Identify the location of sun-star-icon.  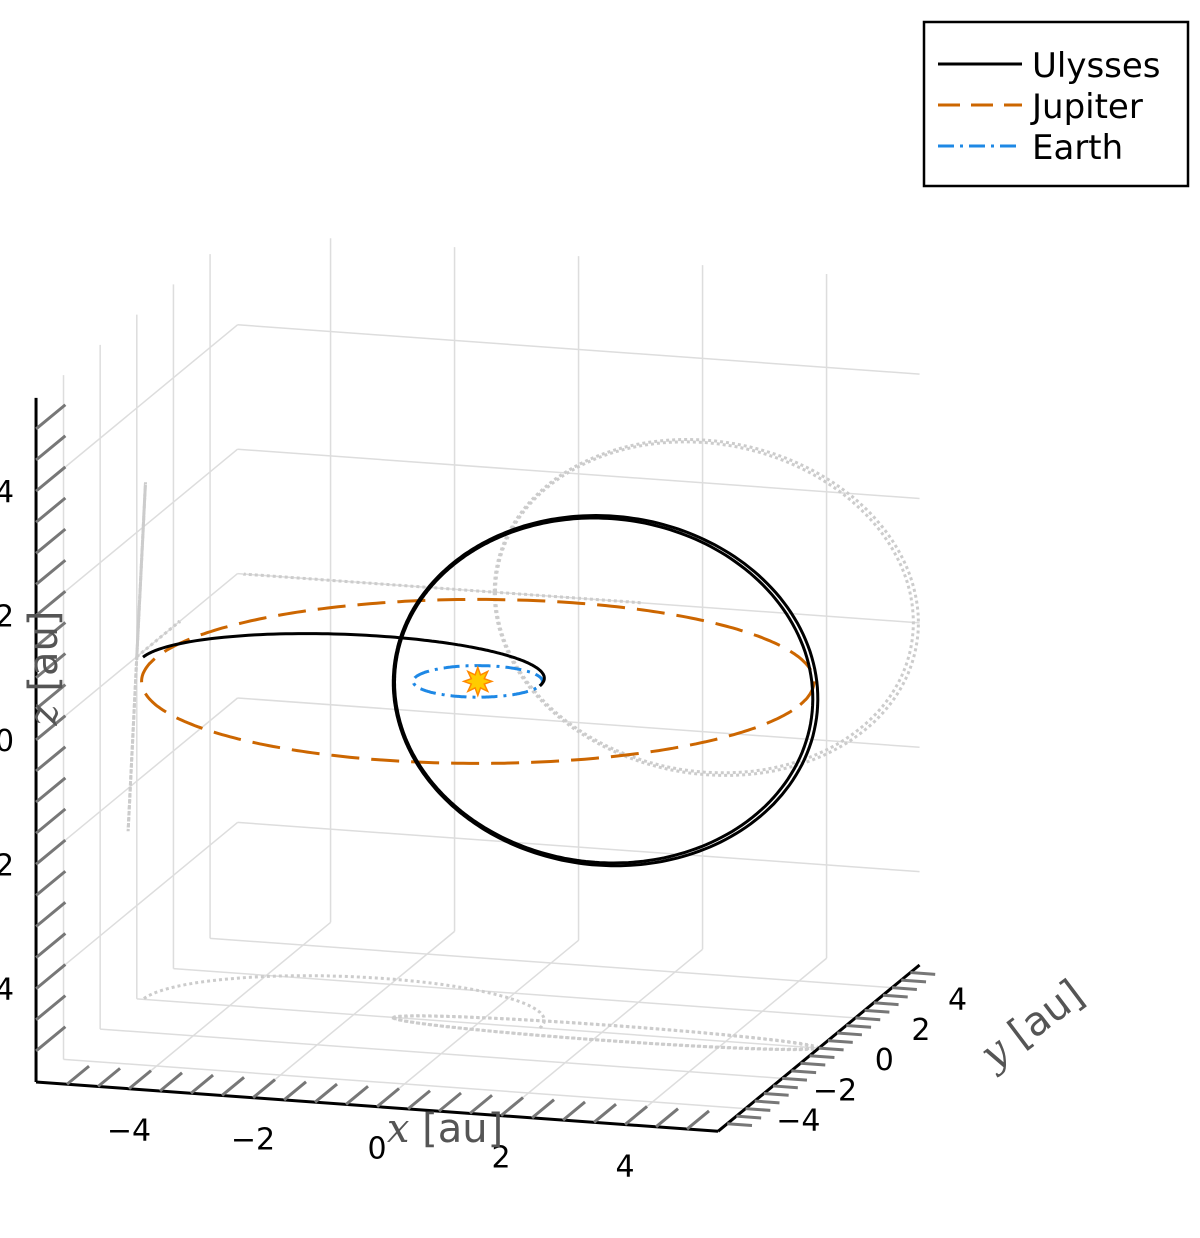
(478, 681).